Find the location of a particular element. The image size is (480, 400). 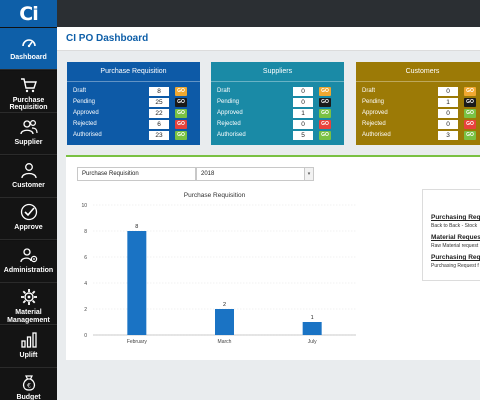

y-tick-label: 0 is located at coordinates (85, 336).